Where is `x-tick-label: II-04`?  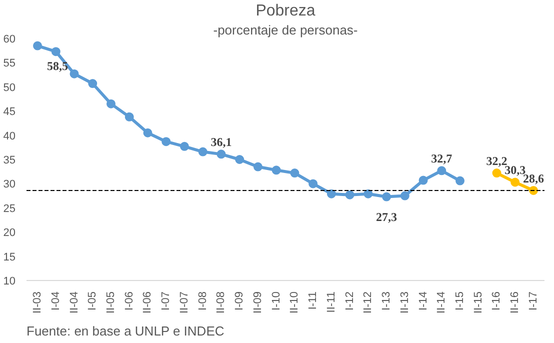
x-tick-label: II-04 is located at coordinates (74, 302).